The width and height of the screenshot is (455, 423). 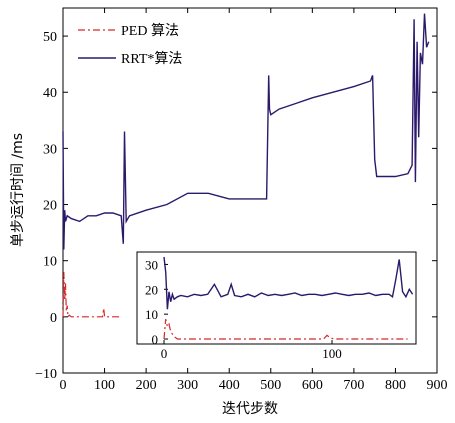 What do you see at coordinates (250, 409) in the screenshot?
I see `x-axis-label: 迭代步数` at bounding box center [250, 409].